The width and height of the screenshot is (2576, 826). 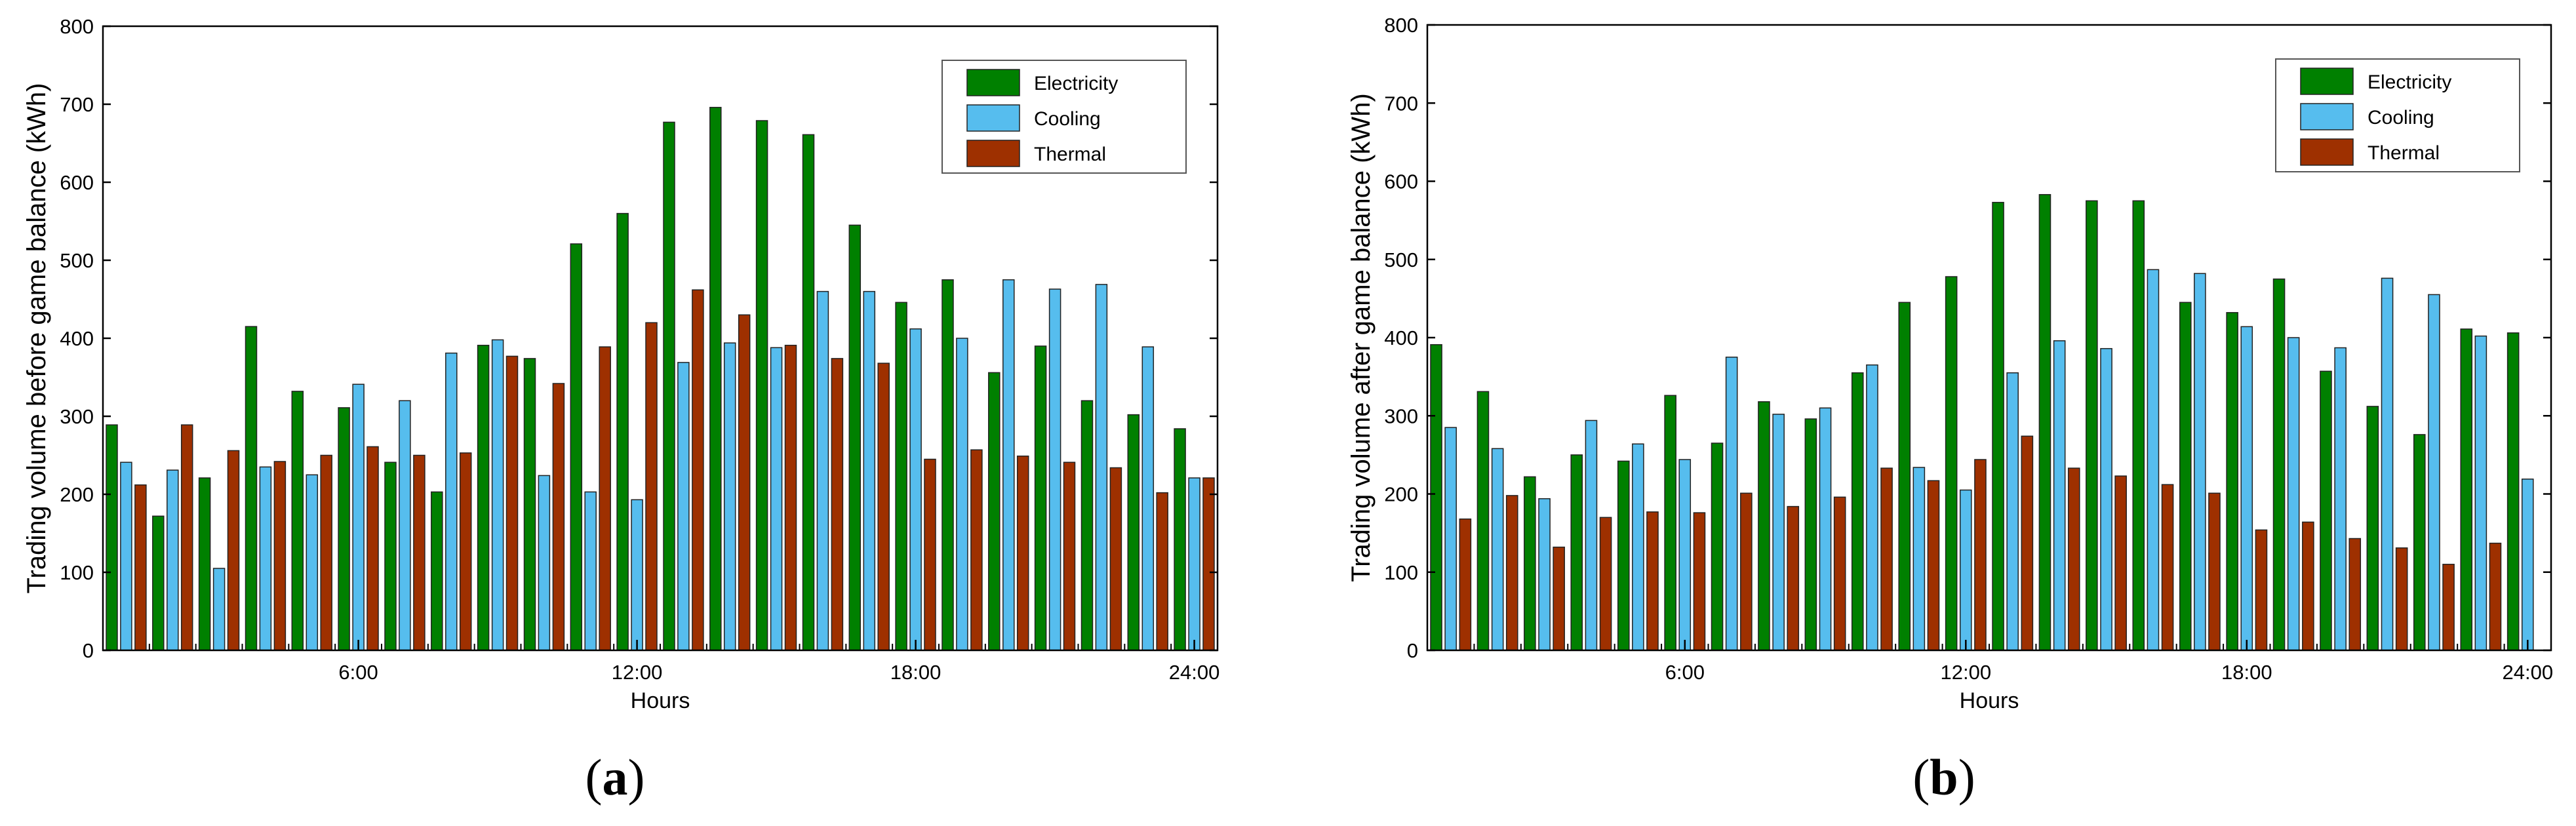 What do you see at coordinates (419, 552) in the screenshot?
I see `bar-thermal-h7` at bounding box center [419, 552].